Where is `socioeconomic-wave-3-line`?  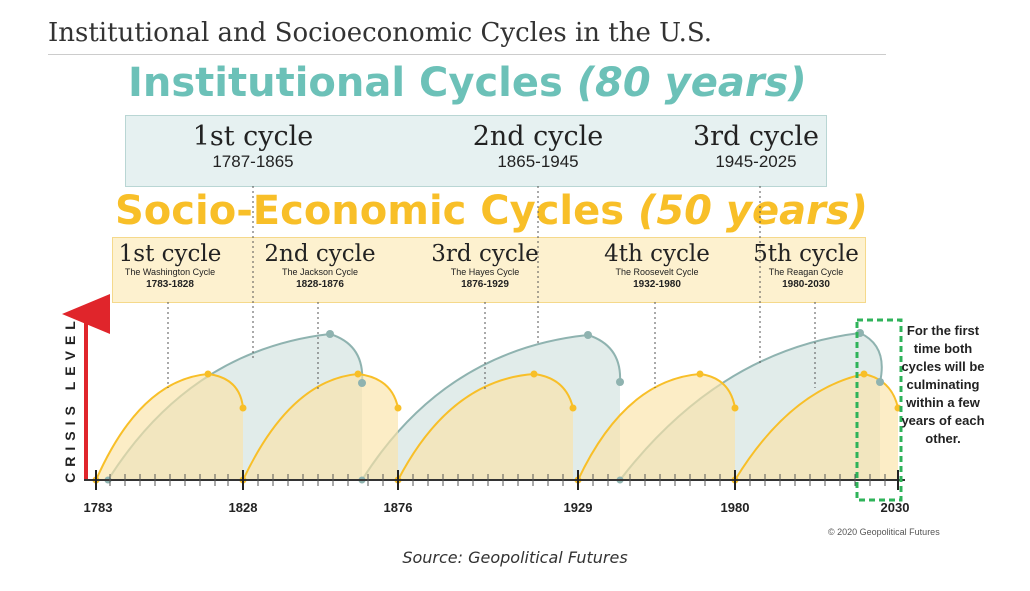
socioeconomic-wave-3-line is located at coordinates (485, 426).